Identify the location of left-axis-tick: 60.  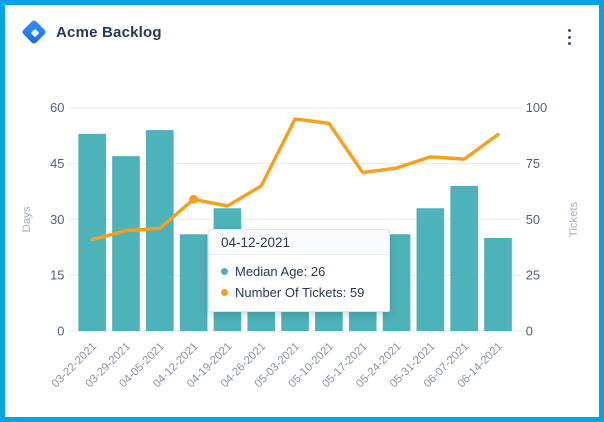
(57, 107).